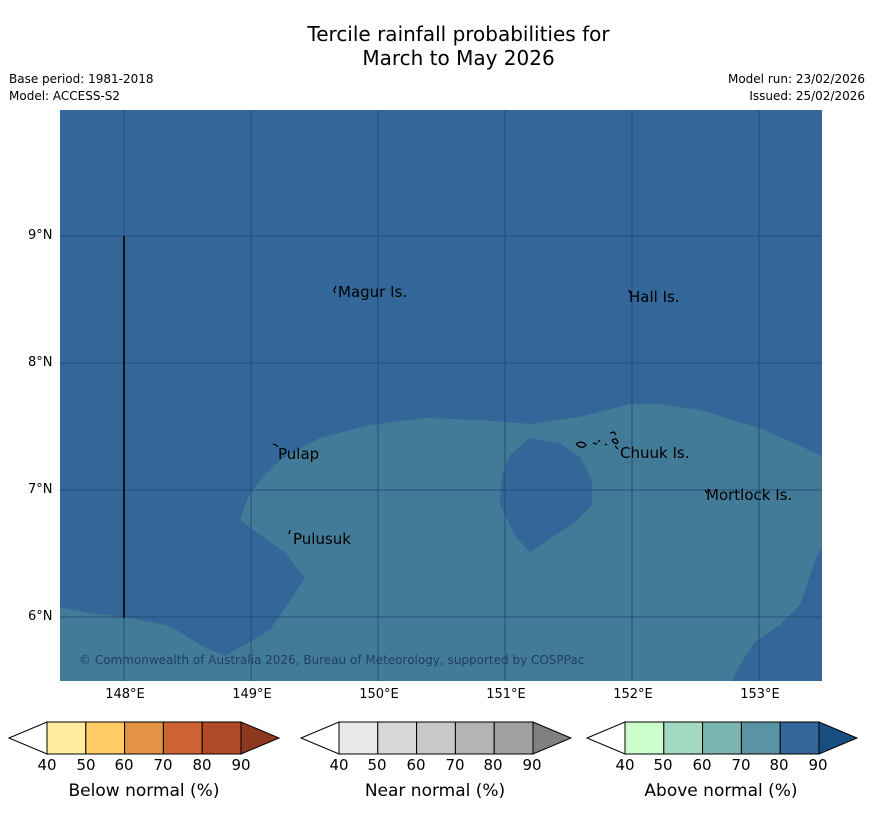  I want to click on y-label-7n: 7°N, so click(40, 489).